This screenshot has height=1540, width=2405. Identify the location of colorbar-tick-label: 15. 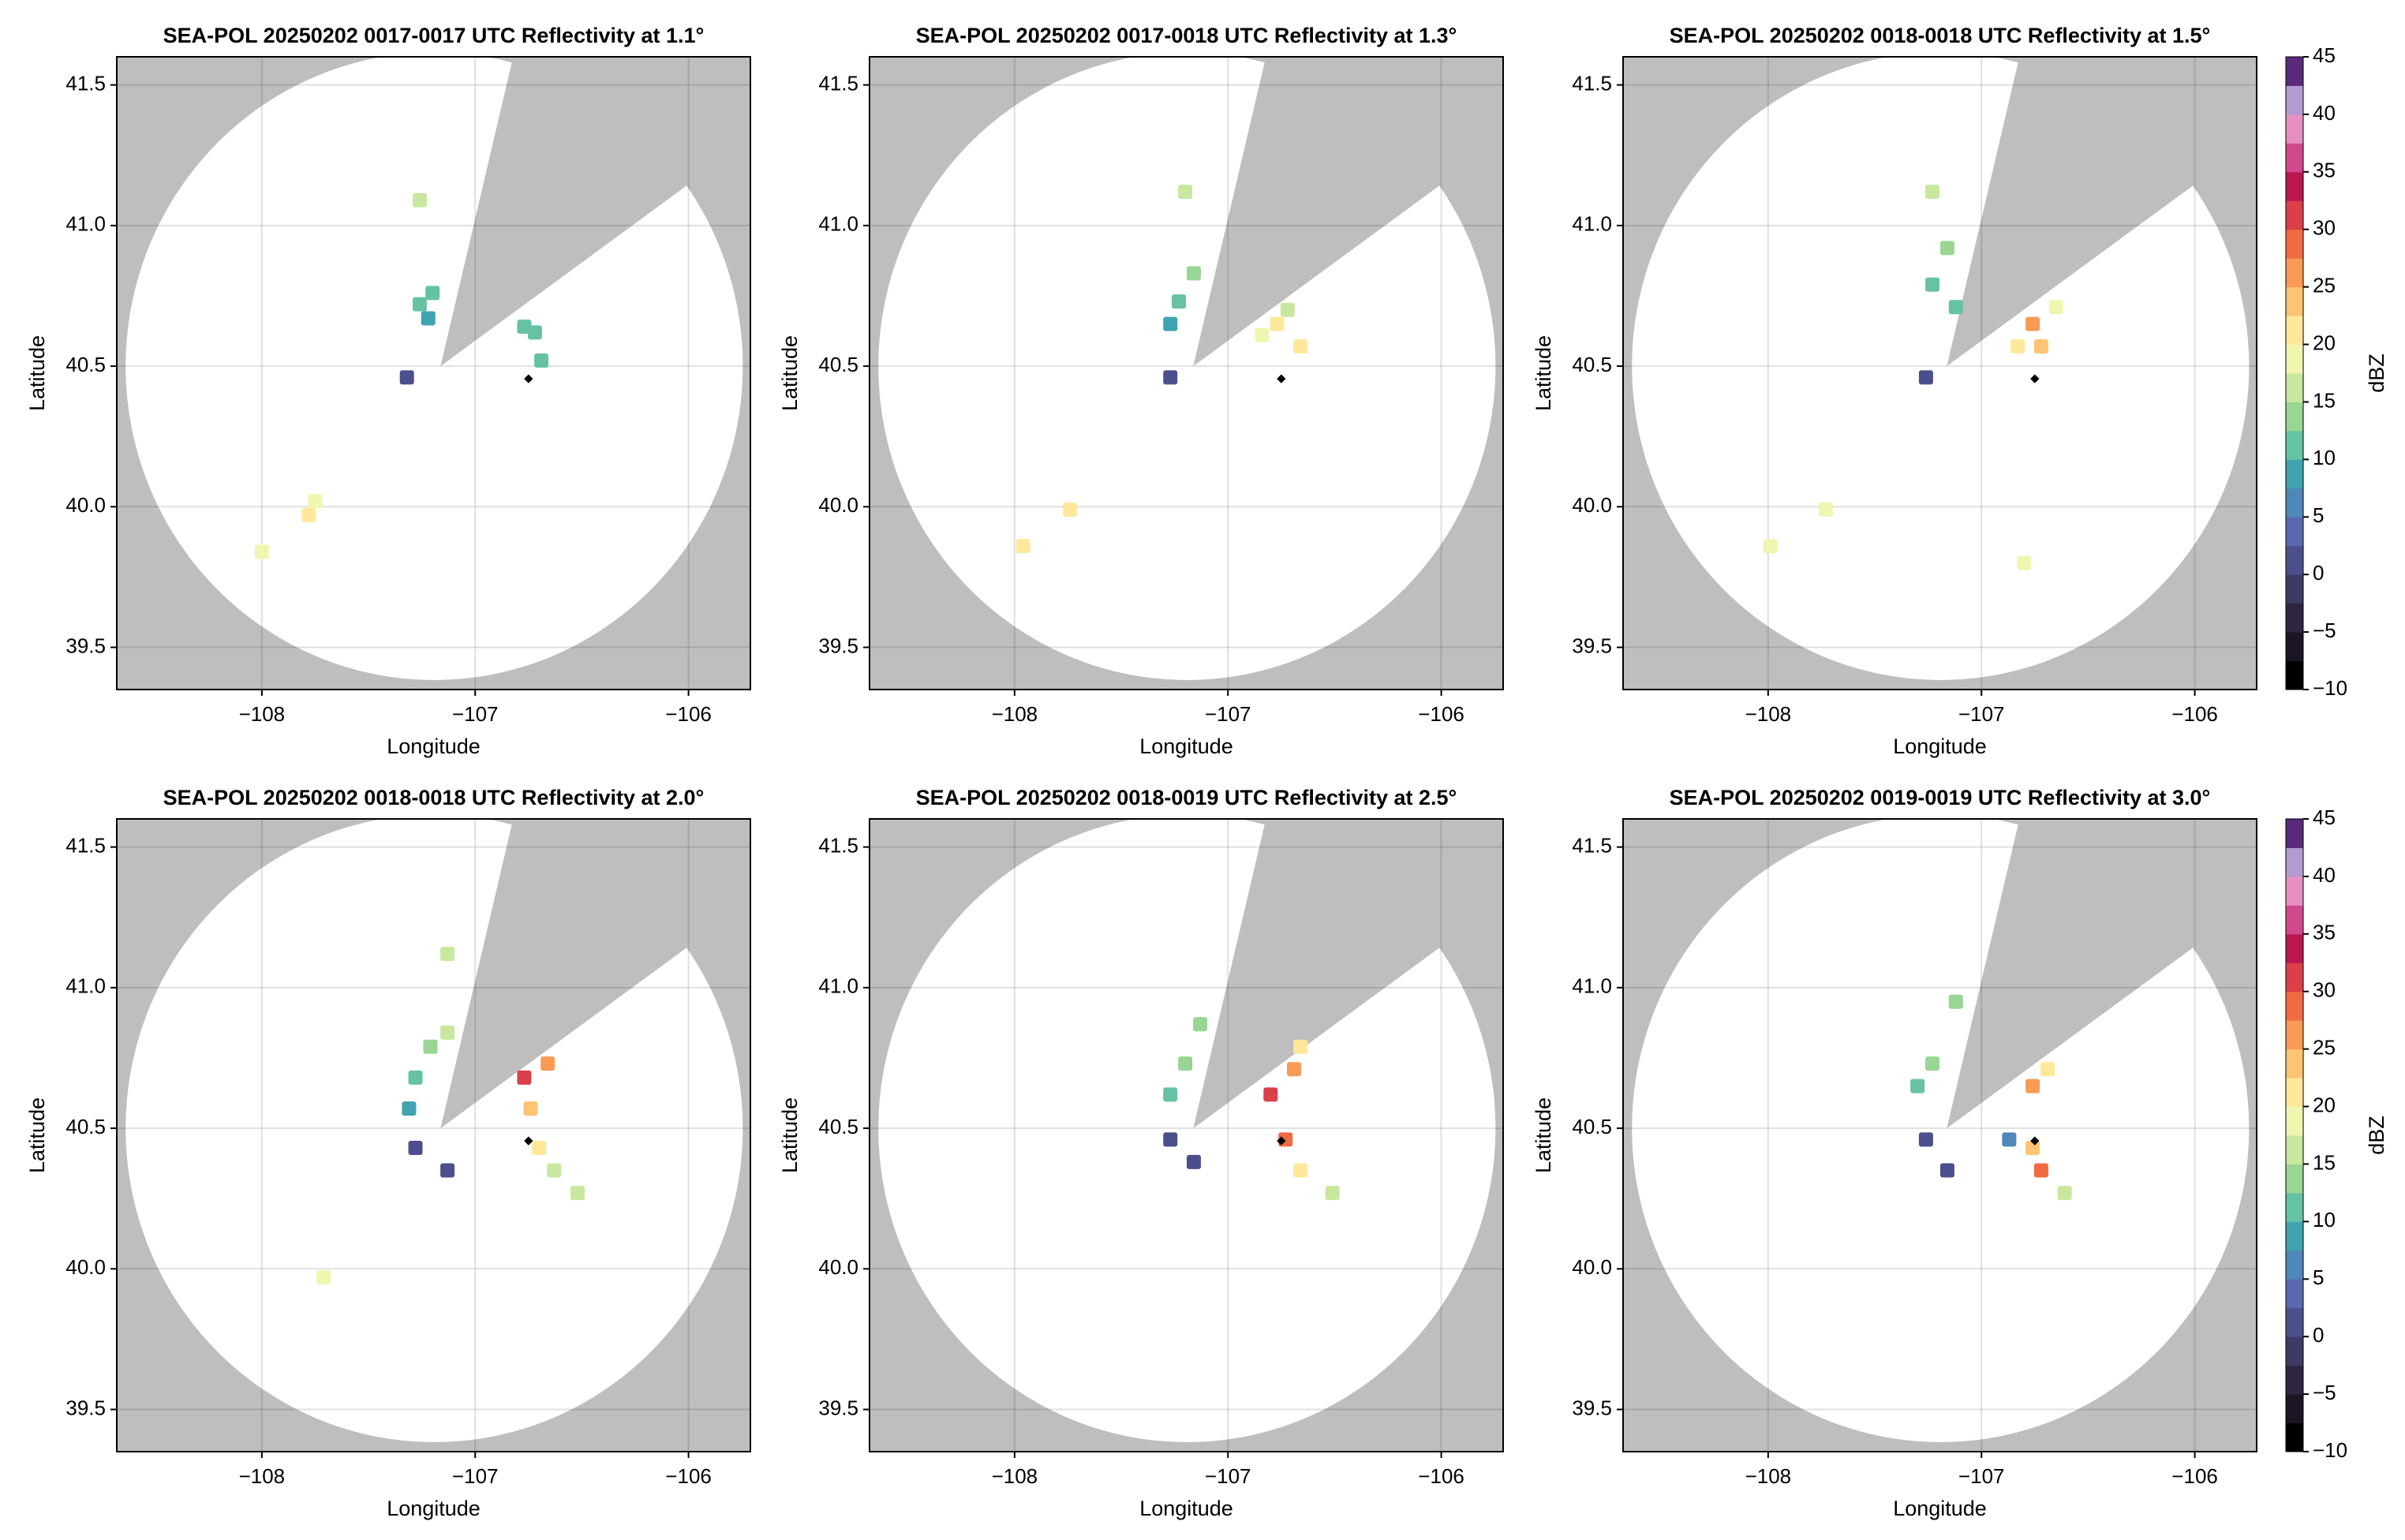
(2325, 1162).